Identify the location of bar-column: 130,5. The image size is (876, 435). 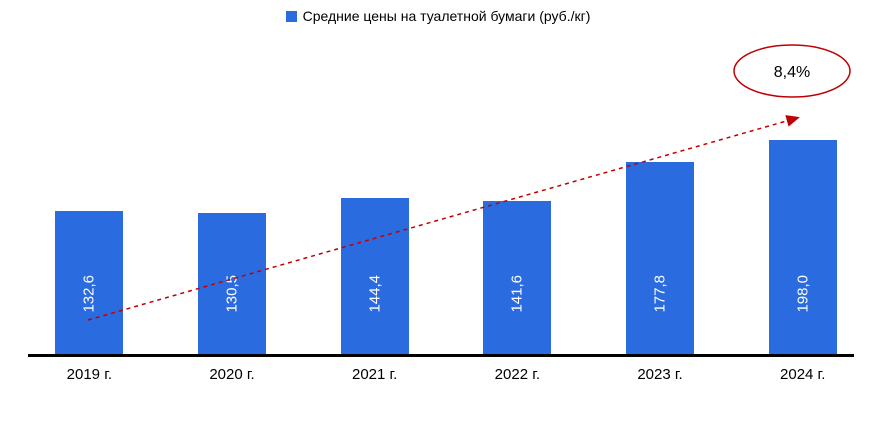
(232, 225).